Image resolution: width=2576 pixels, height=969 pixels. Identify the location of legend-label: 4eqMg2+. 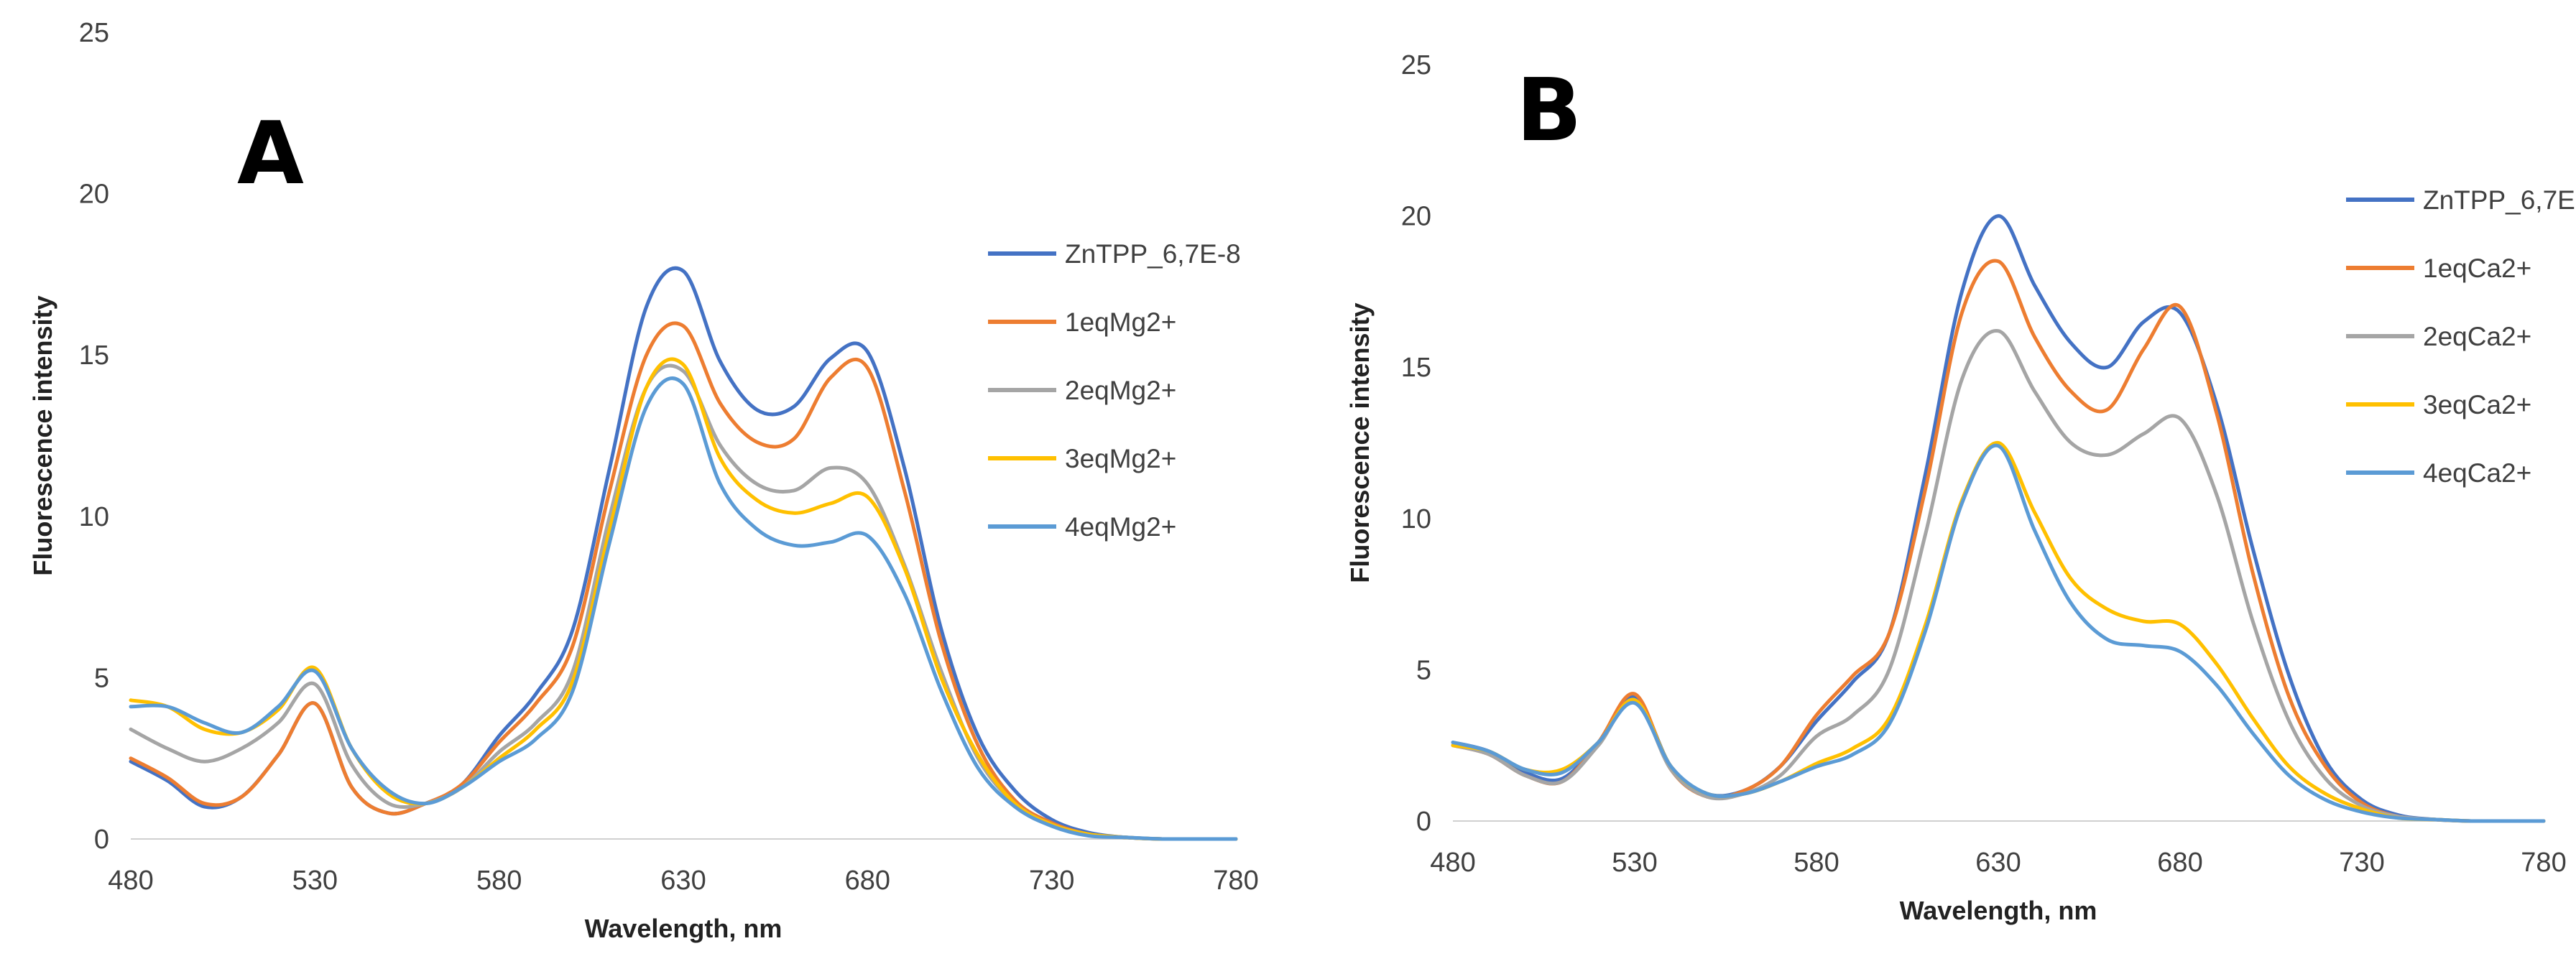
(1120, 527).